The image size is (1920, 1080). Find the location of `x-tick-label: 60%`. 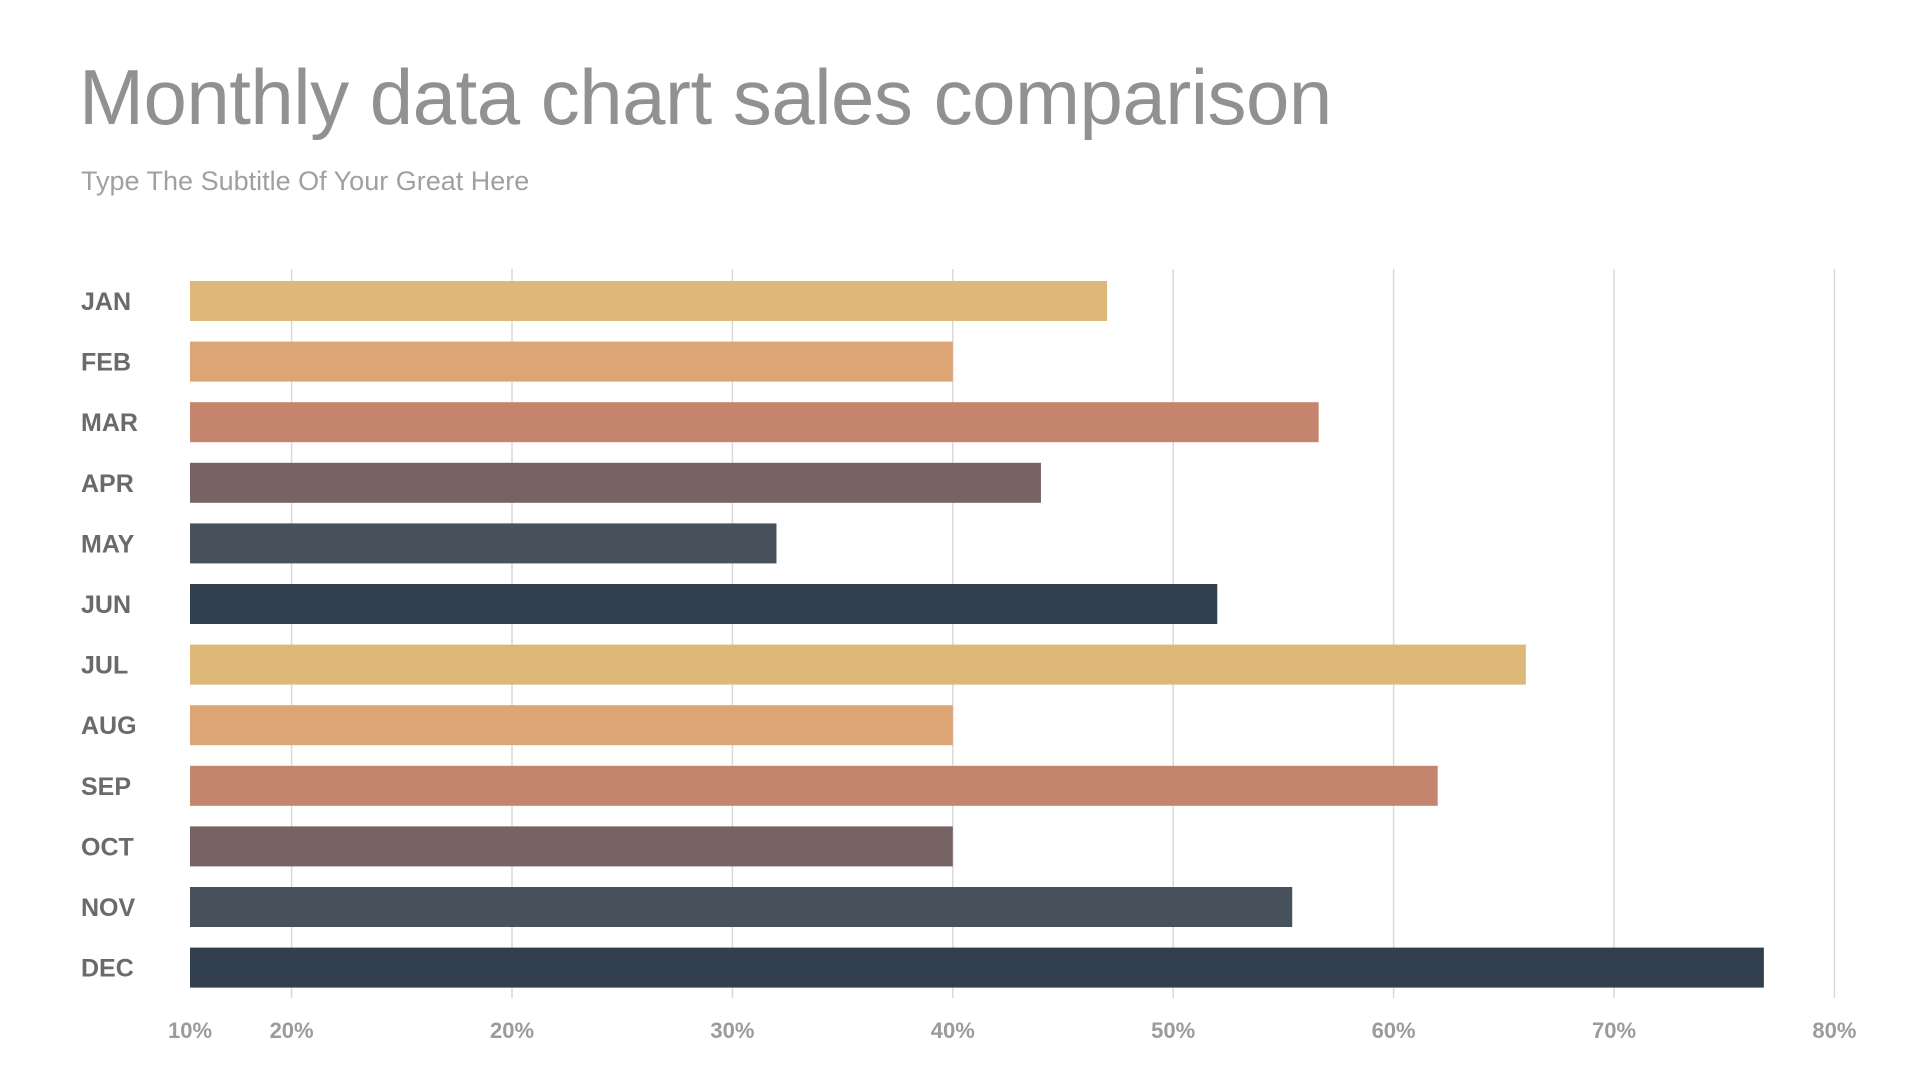

x-tick-label: 60% is located at coordinates (1394, 1030).